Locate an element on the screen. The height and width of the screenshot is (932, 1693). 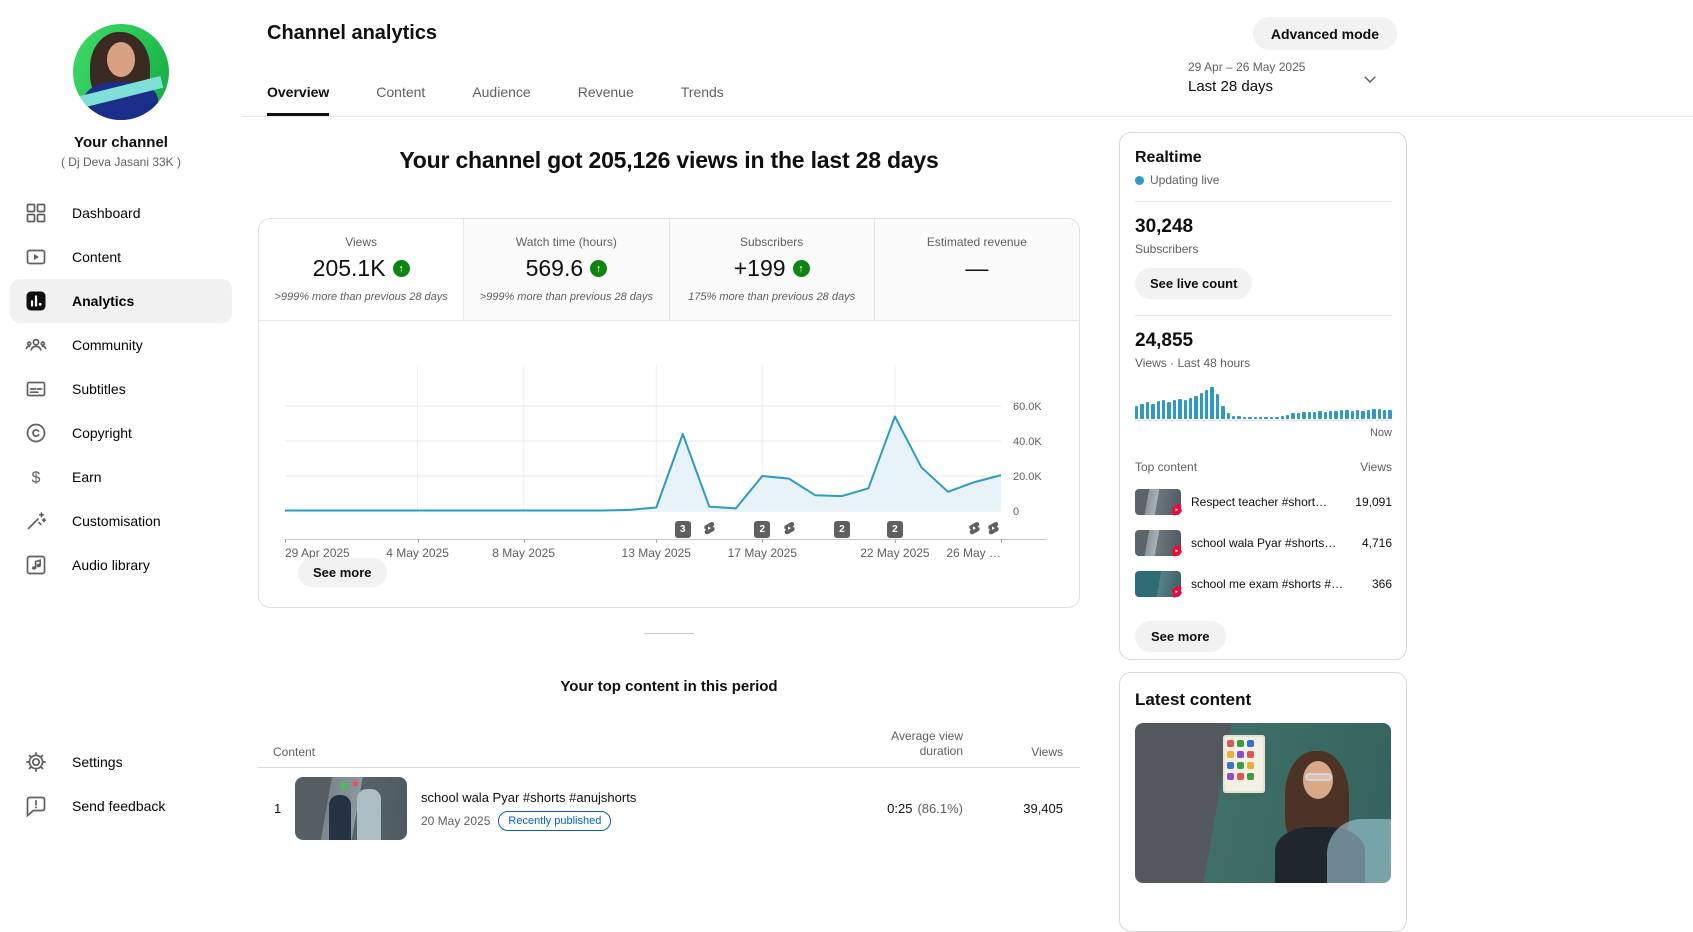
metric-value: +199 ↑ is located at coordinates (772, 268).